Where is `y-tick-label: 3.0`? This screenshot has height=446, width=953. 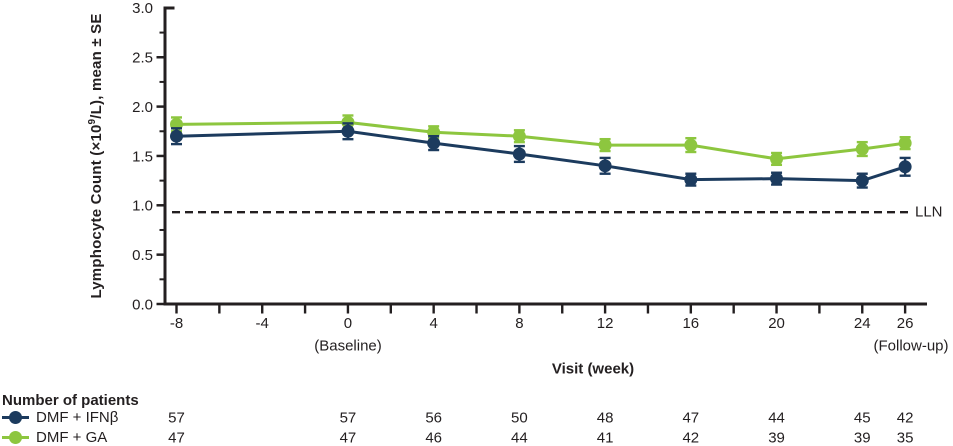 y-tick-label: 3.0 is located at coordinates (142, 8).